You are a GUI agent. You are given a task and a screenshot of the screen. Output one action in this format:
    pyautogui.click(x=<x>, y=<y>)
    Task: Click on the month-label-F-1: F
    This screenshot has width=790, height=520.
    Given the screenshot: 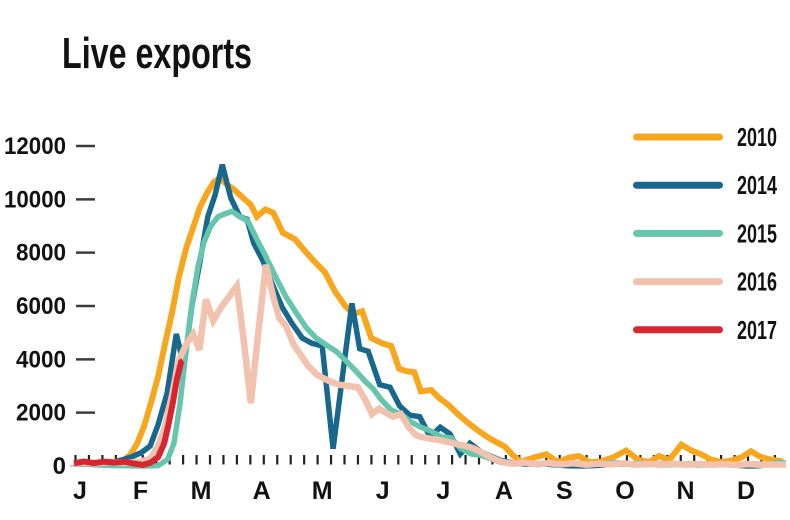 What is the action you would take?
    pyautogui.click(x=140, y=491)
    